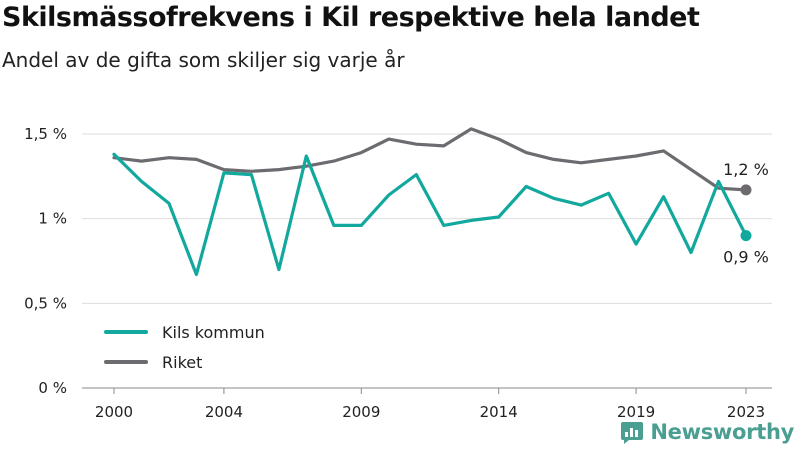  What do you see at coordinates (361, 412) in the screenshot?
I see `x-tick-label: 2009` at bounding box center [361, 412].